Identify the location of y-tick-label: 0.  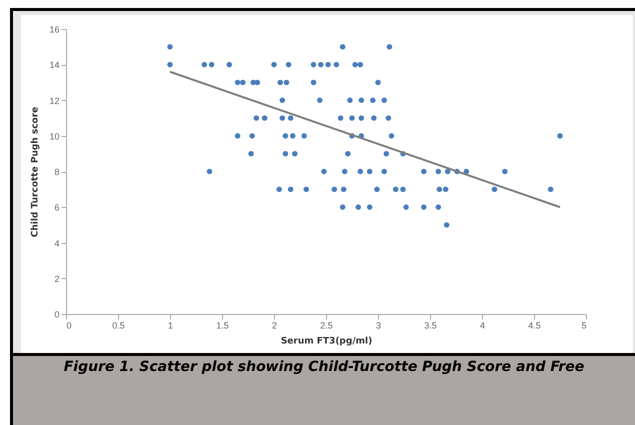
(57, 315).